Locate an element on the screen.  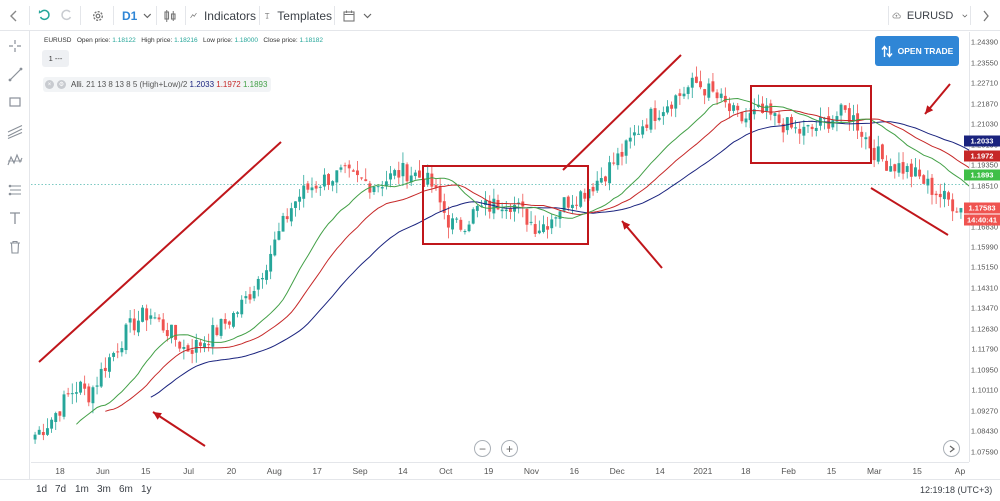
teeth-value: 1.1972 is located at coordinates (228, 84).